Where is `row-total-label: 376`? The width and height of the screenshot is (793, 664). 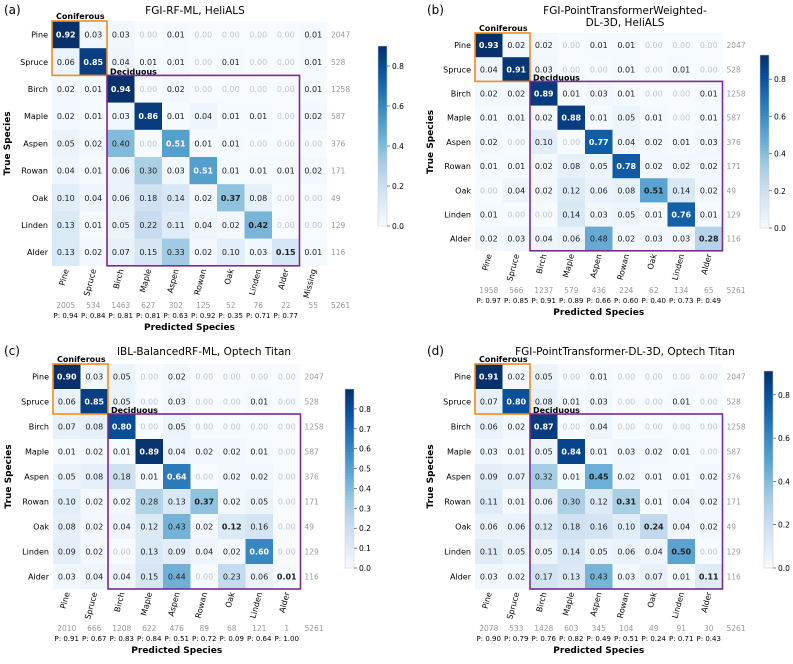
row-total-label: 376 is located at coordinates (734, 477).